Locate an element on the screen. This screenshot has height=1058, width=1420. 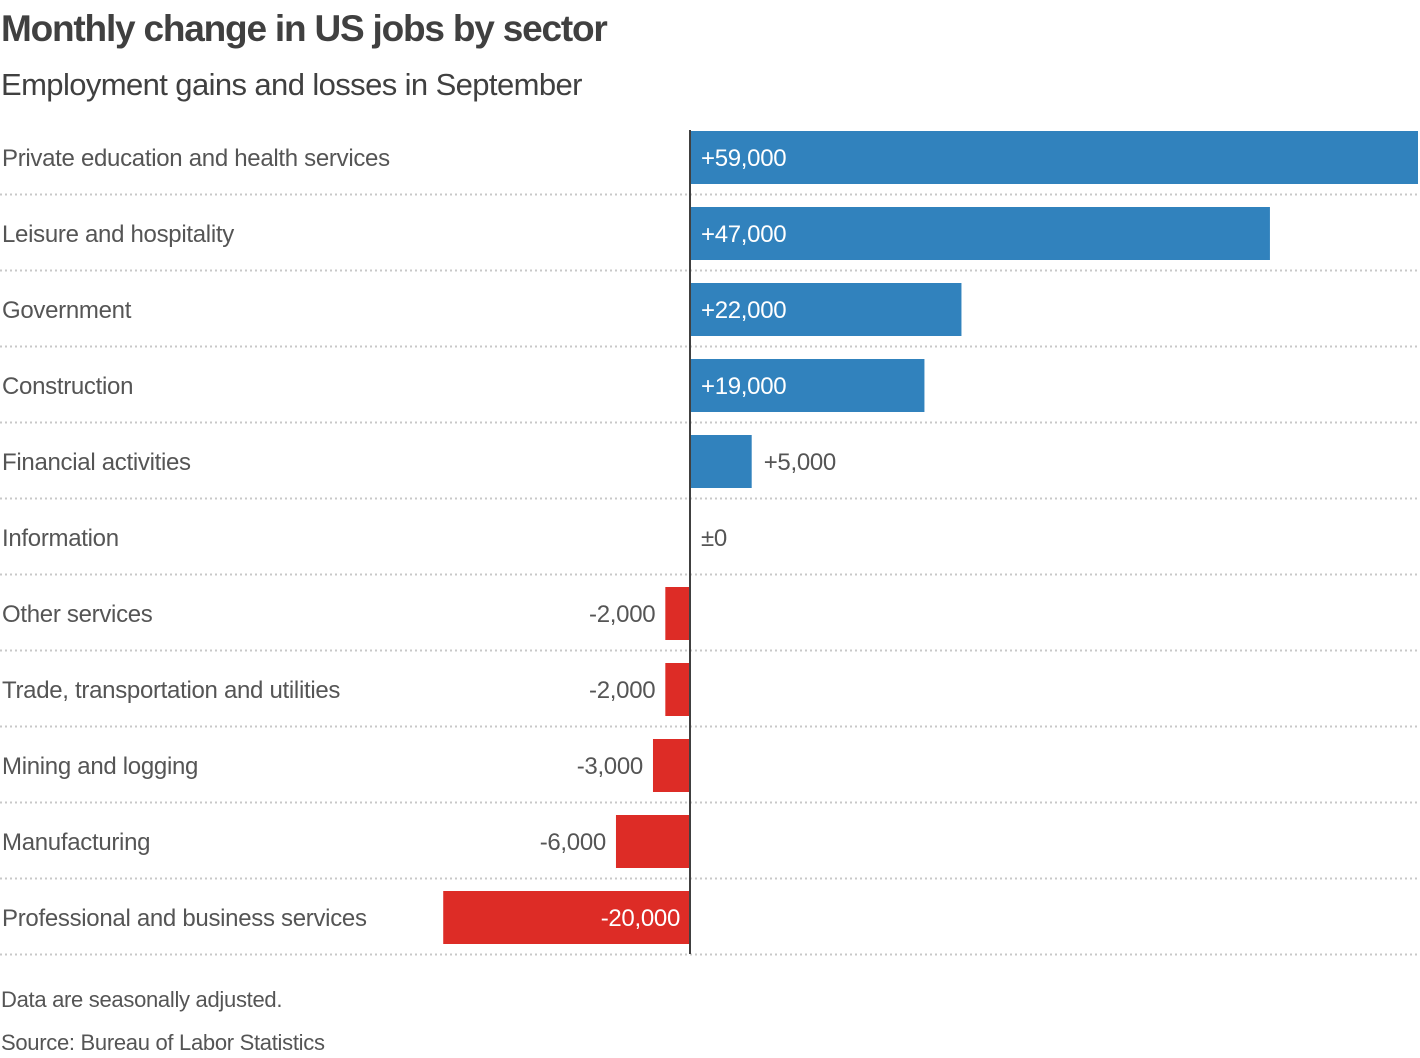
category-label: Information is located at coordinates (60, 538).